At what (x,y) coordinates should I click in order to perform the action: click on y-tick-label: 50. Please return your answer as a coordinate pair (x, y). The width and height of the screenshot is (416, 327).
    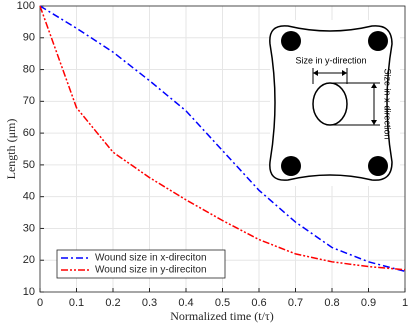
    Looking at the image, I should click on (29, 165).